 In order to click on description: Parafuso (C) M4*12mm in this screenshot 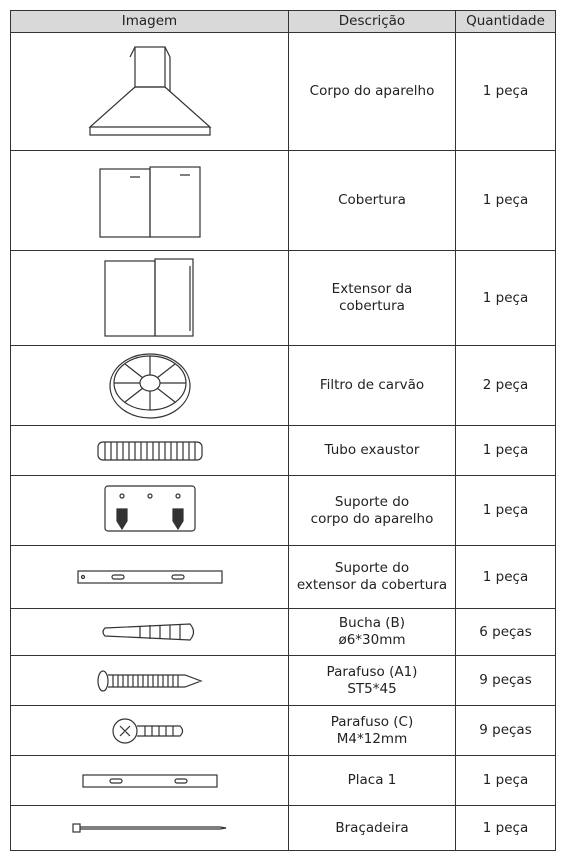, I will do `click(372, 730)`.